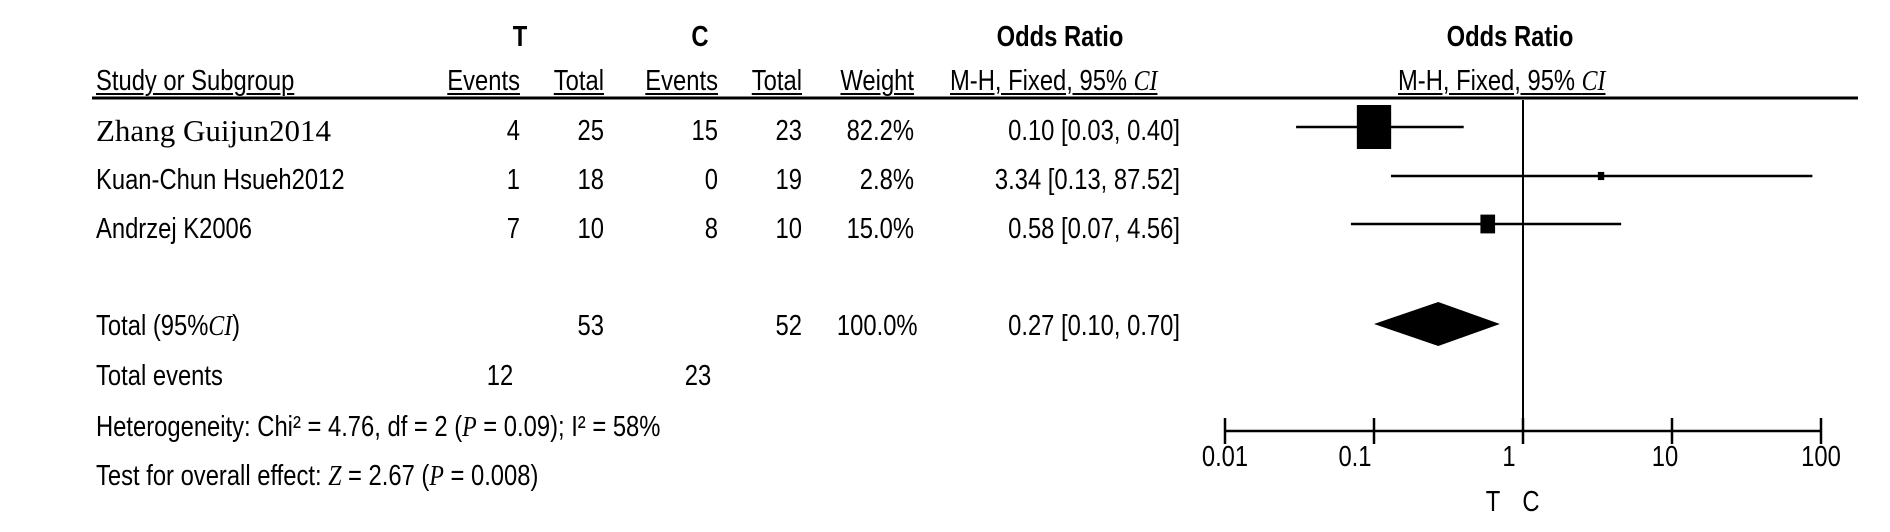 The image size is (1890, 532). What do you see at coordinates (788, 229) in the screenshot?
I see `study-c-total: 10` at bounding box center [788, 229].